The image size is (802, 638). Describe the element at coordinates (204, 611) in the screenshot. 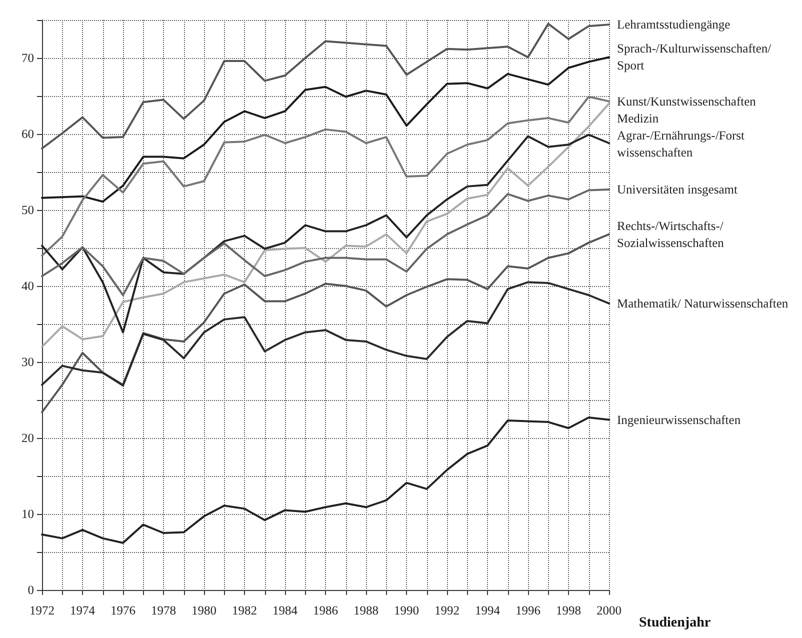

I see `x-tick-label: 1980` at that location.